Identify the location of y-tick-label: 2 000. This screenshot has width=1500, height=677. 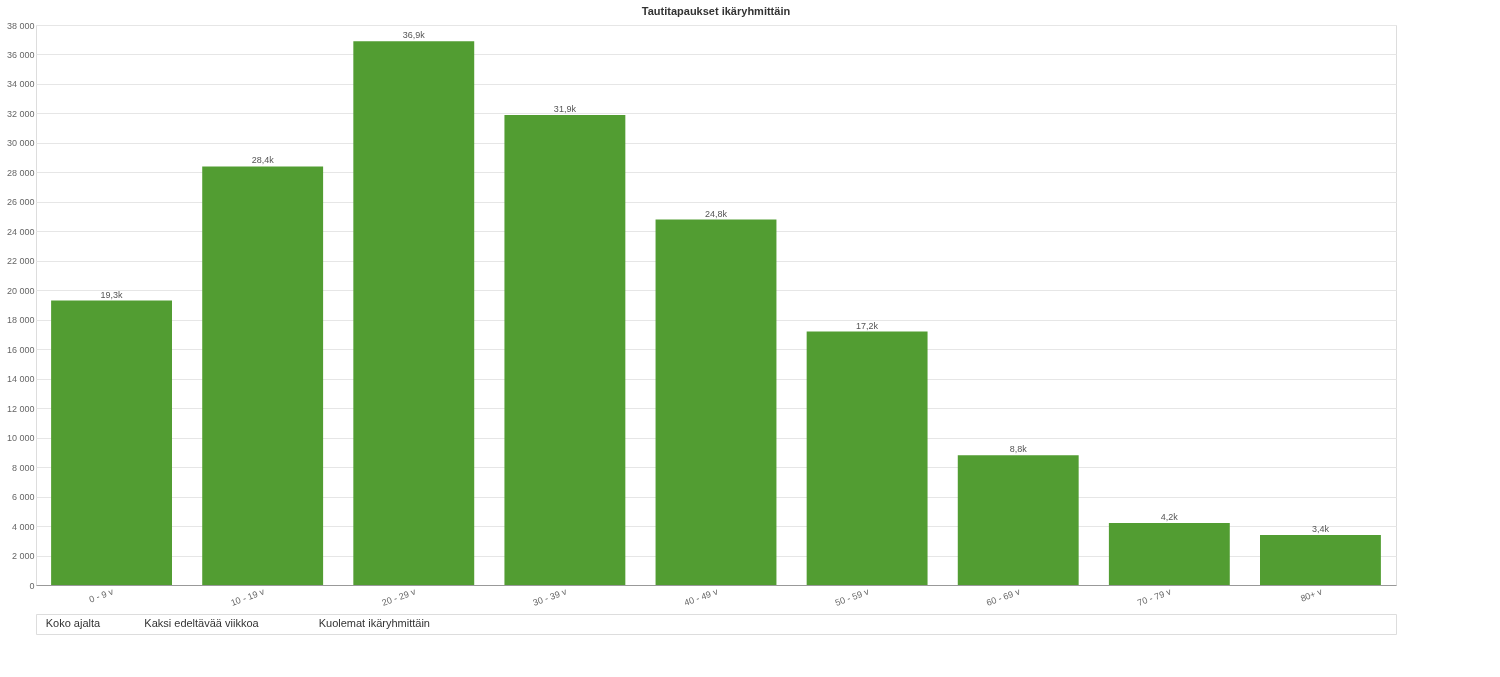
(23, 556).